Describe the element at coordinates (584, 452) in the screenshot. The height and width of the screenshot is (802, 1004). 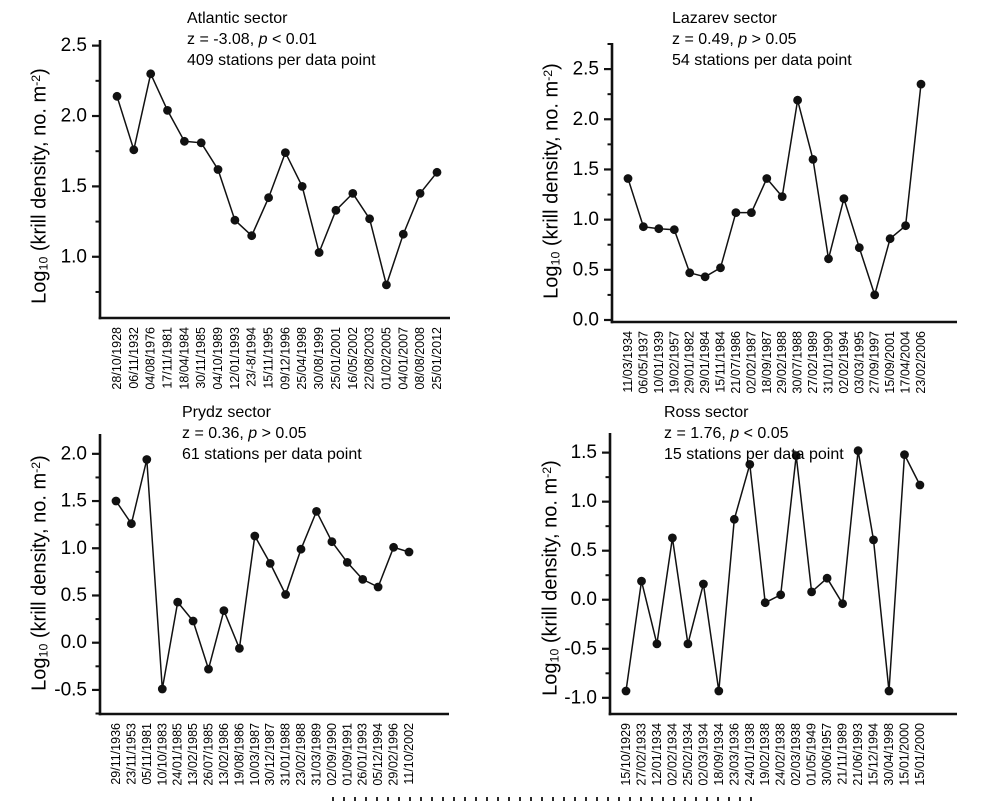
I see `svg-text: 1.5` at that location.